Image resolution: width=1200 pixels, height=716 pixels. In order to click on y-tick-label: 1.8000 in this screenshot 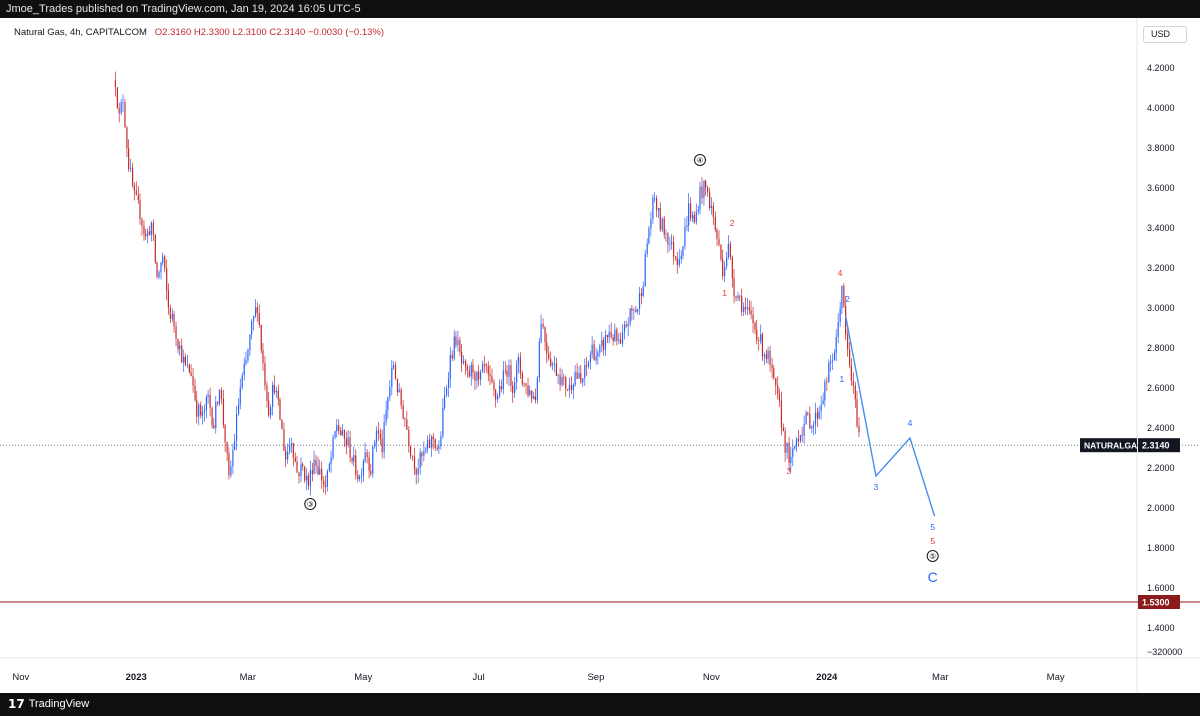, I will do `click(1161, 548)`.